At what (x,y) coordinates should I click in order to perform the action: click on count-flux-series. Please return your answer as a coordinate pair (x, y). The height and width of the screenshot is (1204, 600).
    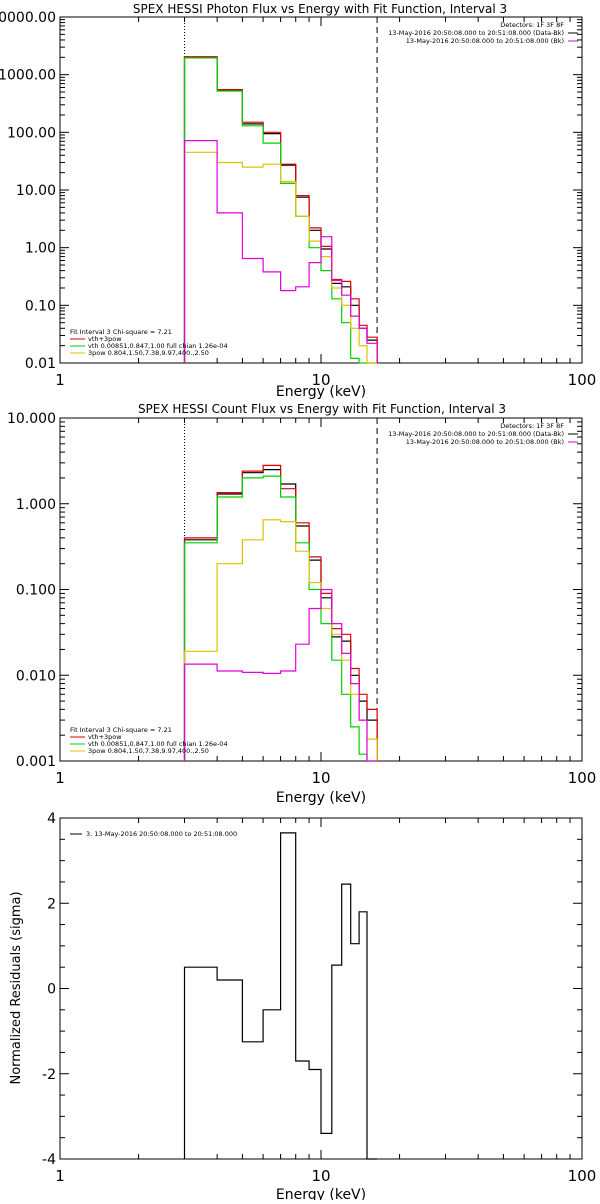
    Looking at the image, I should click on (280, 613).